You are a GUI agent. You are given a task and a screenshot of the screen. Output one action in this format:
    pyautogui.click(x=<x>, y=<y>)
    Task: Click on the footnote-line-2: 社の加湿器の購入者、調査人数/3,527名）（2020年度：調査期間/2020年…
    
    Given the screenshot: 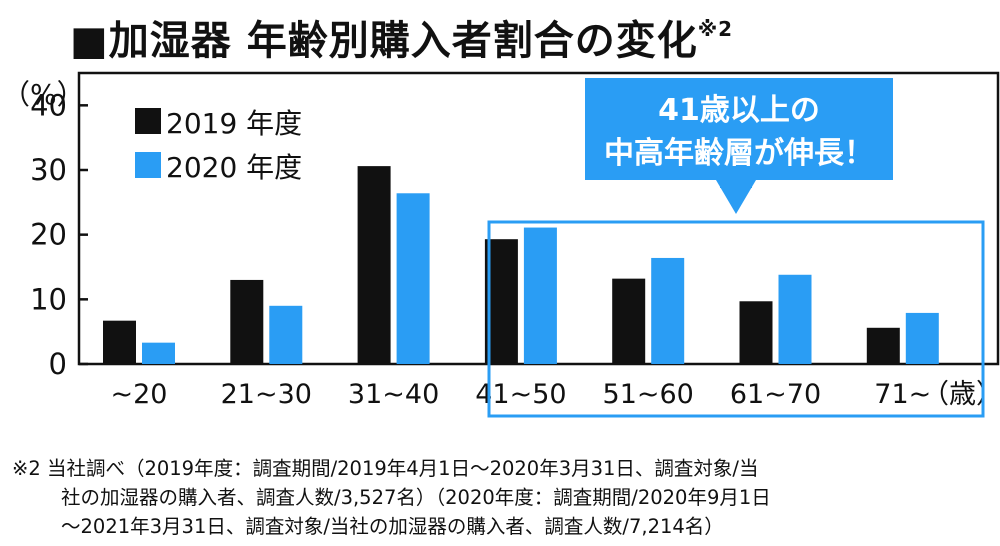 What is the action you would take?
    pyautogui.click(x=416, y=497)
    